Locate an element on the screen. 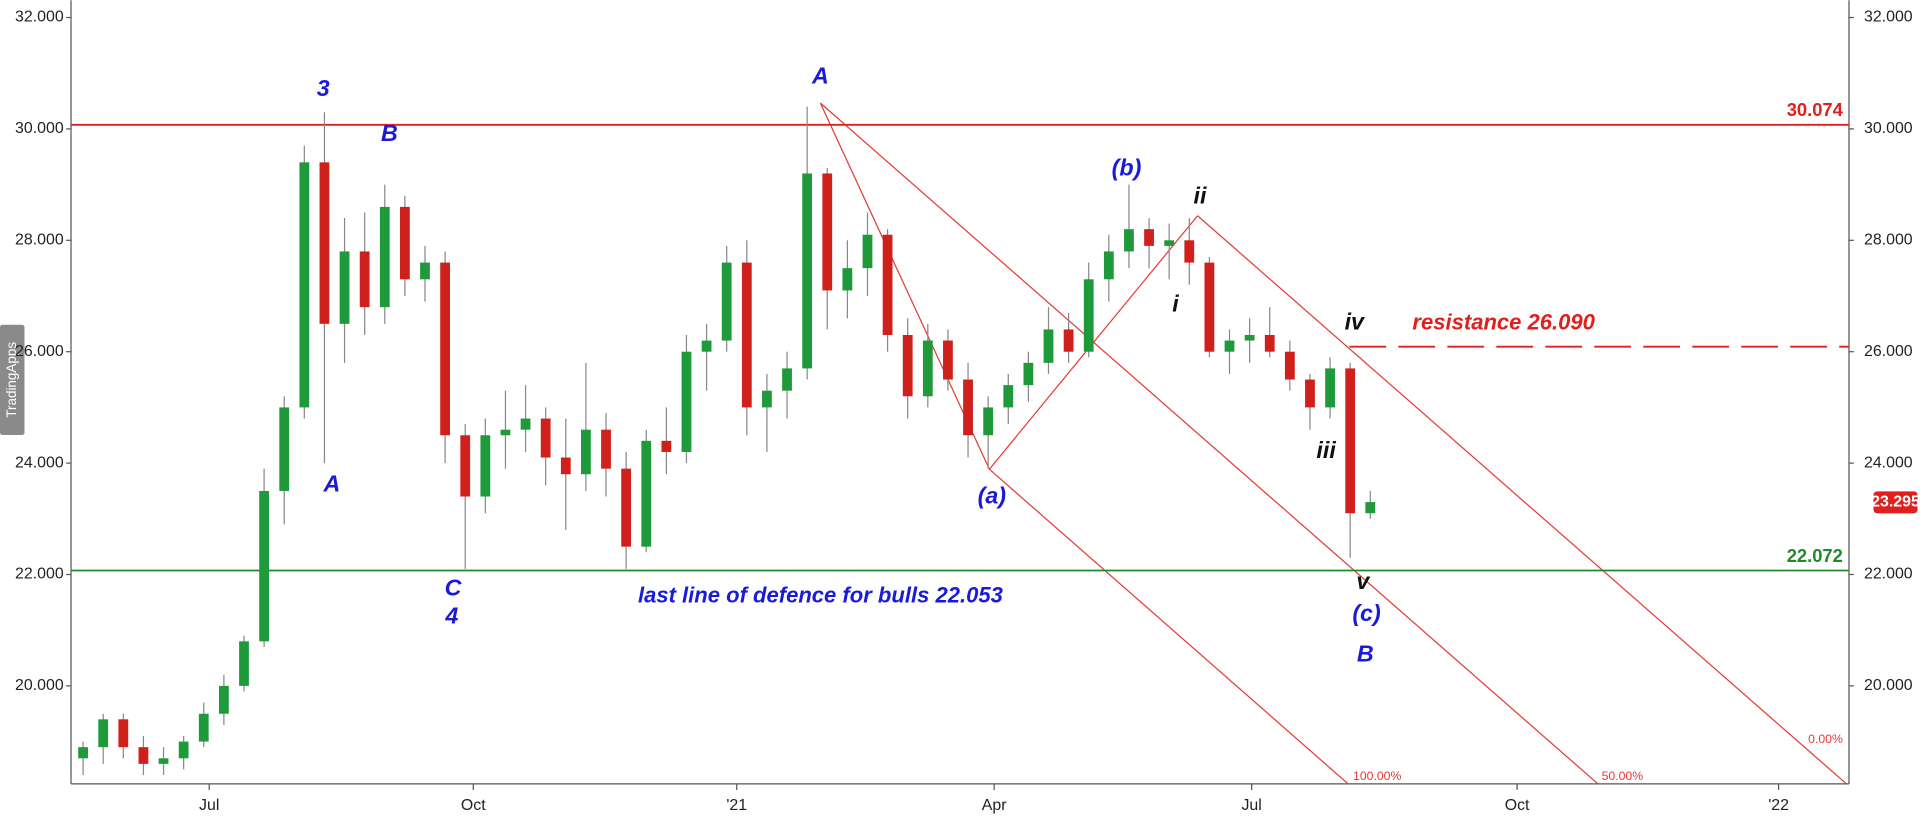  x-tick-label: Apr is located at coordinates (994, 805).